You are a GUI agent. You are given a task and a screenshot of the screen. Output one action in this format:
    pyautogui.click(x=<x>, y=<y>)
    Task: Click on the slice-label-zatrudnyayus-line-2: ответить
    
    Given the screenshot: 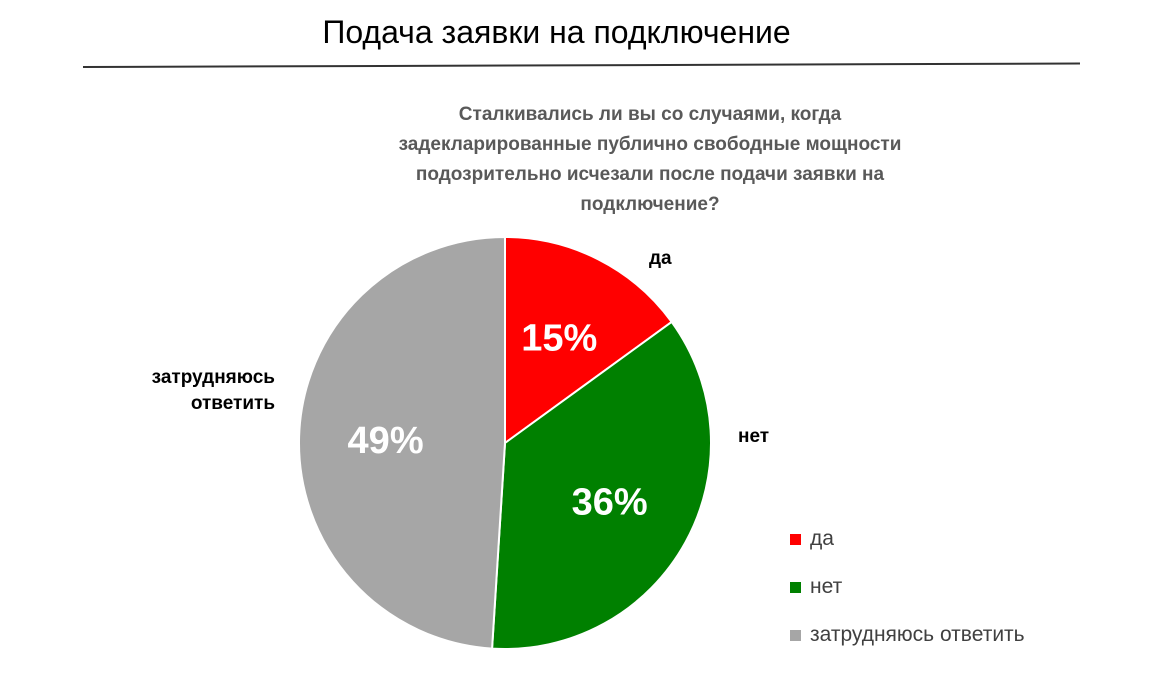 What is the action you would take?
    pyautogui.click(x=232, y=403)
    